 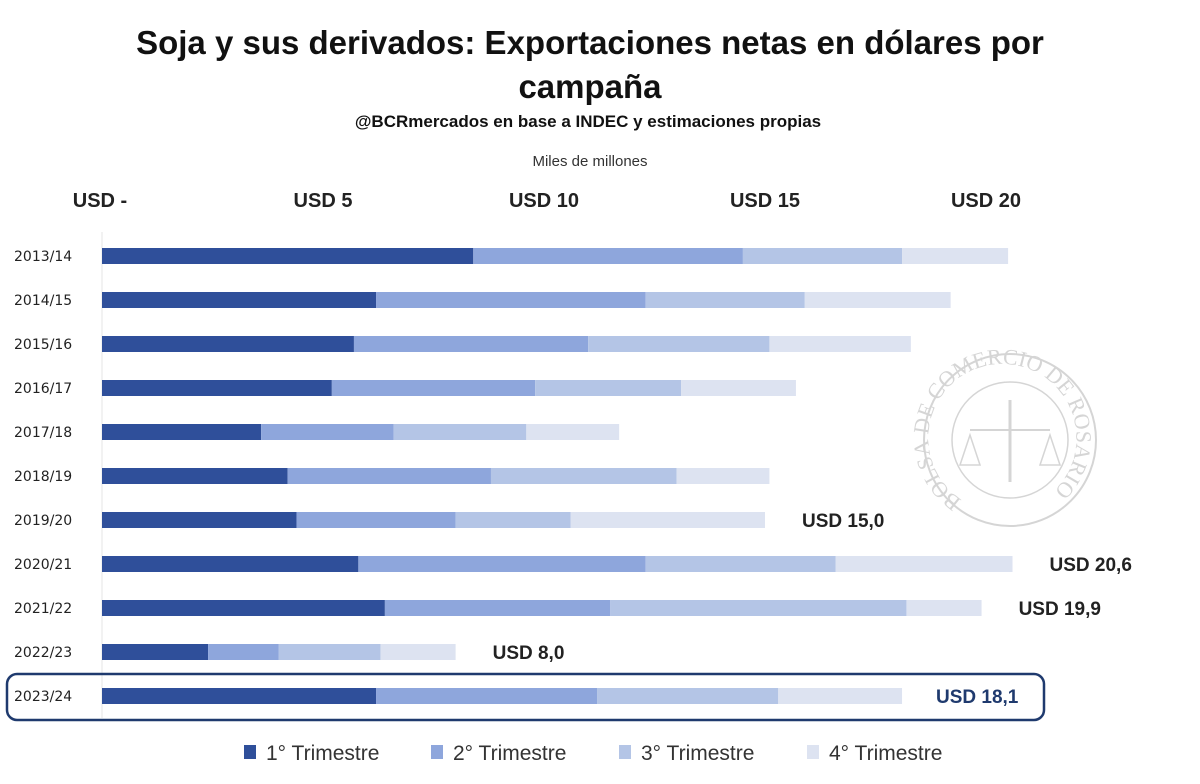 I want to click on bar-row-2022-23: 2022/23 USD 8,0, so click(x=289, y=653).